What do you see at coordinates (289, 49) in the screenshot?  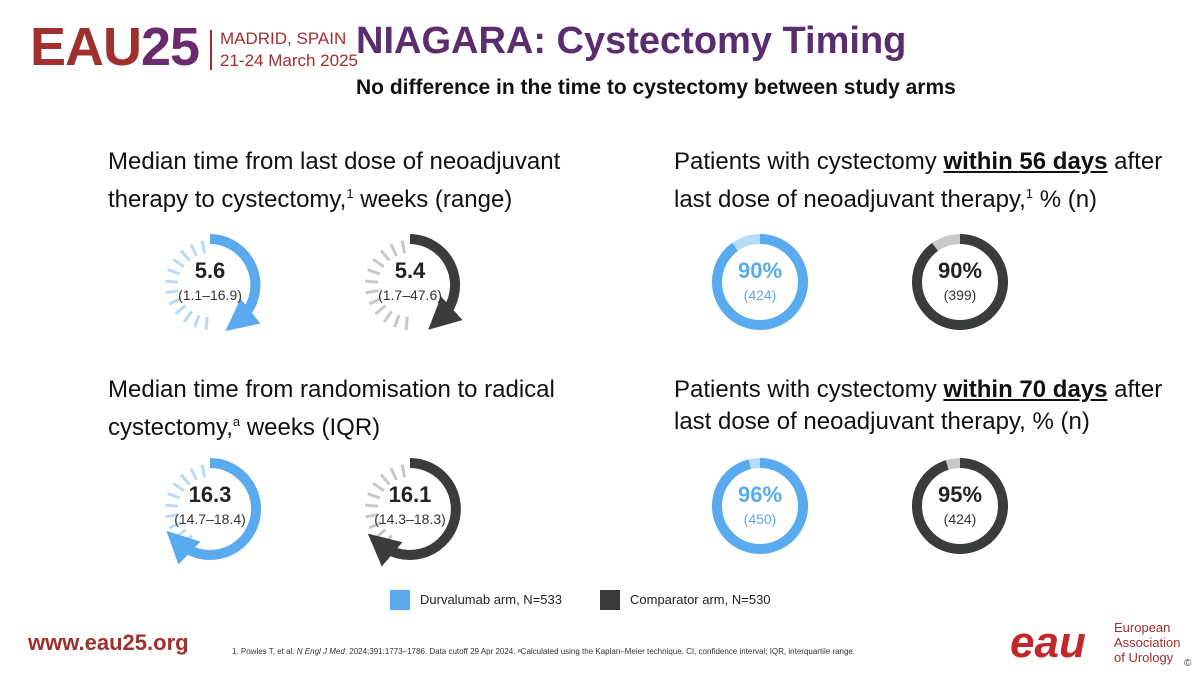 I see `congress-location: MADRID, SPAIN 21-24 March 2025` at bounding box center [289, 49].